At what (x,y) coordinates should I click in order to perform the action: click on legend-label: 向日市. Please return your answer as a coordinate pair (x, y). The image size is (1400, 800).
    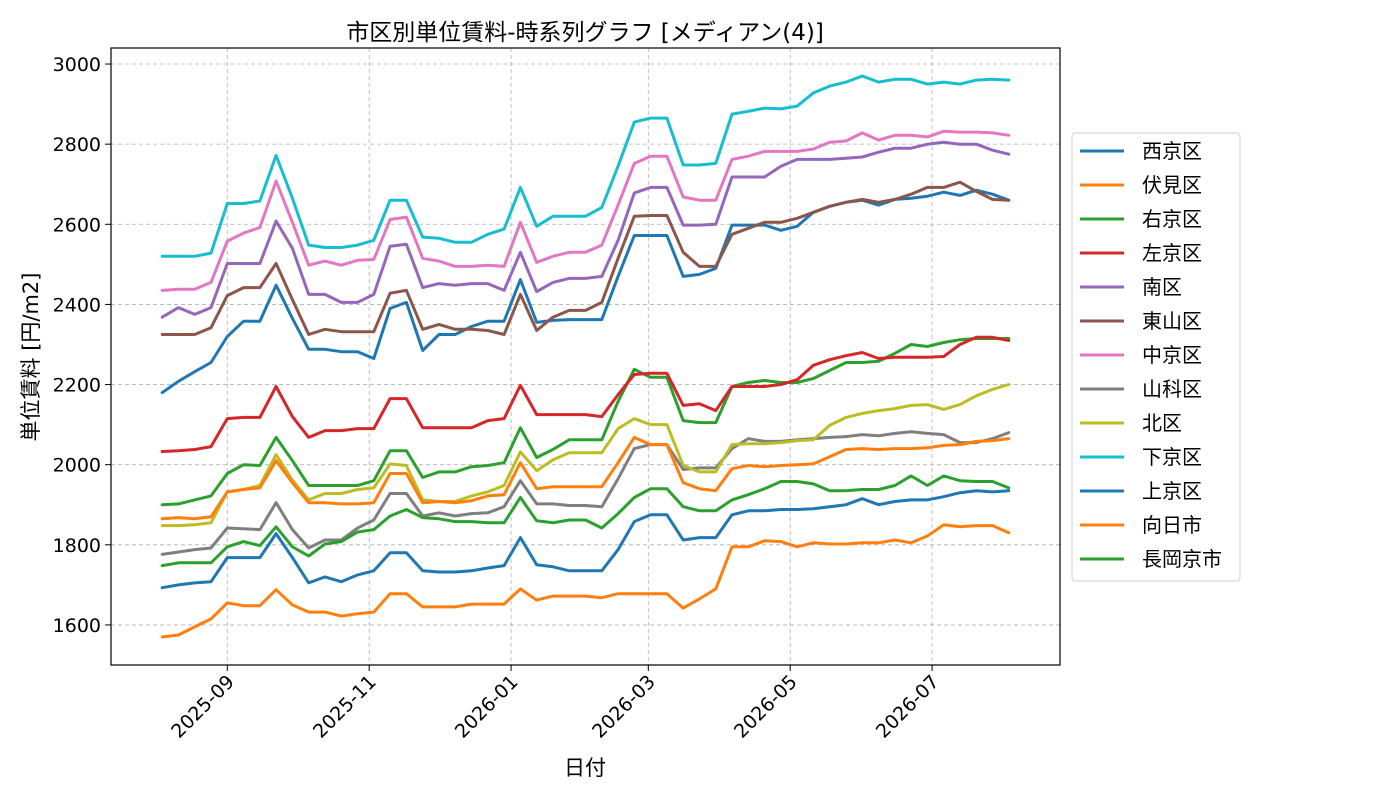
    Looking at the image, I should click on (1172, 525).